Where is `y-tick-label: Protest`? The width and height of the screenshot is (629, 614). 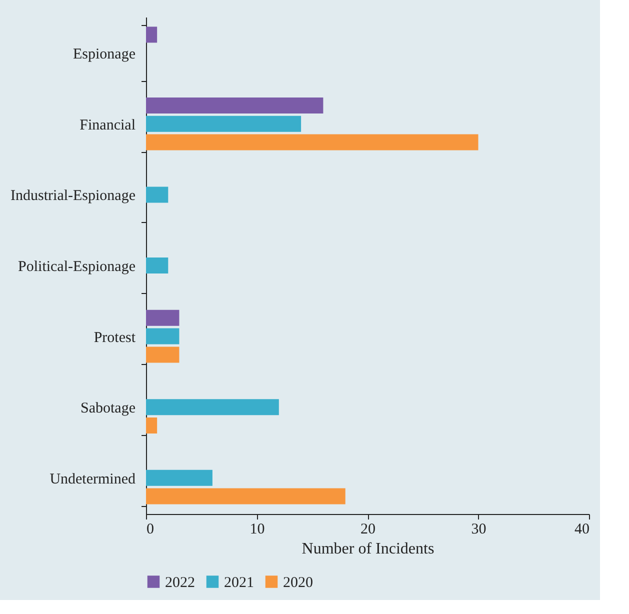 y-tick-label: Protest is located at coordinates (115, 338).